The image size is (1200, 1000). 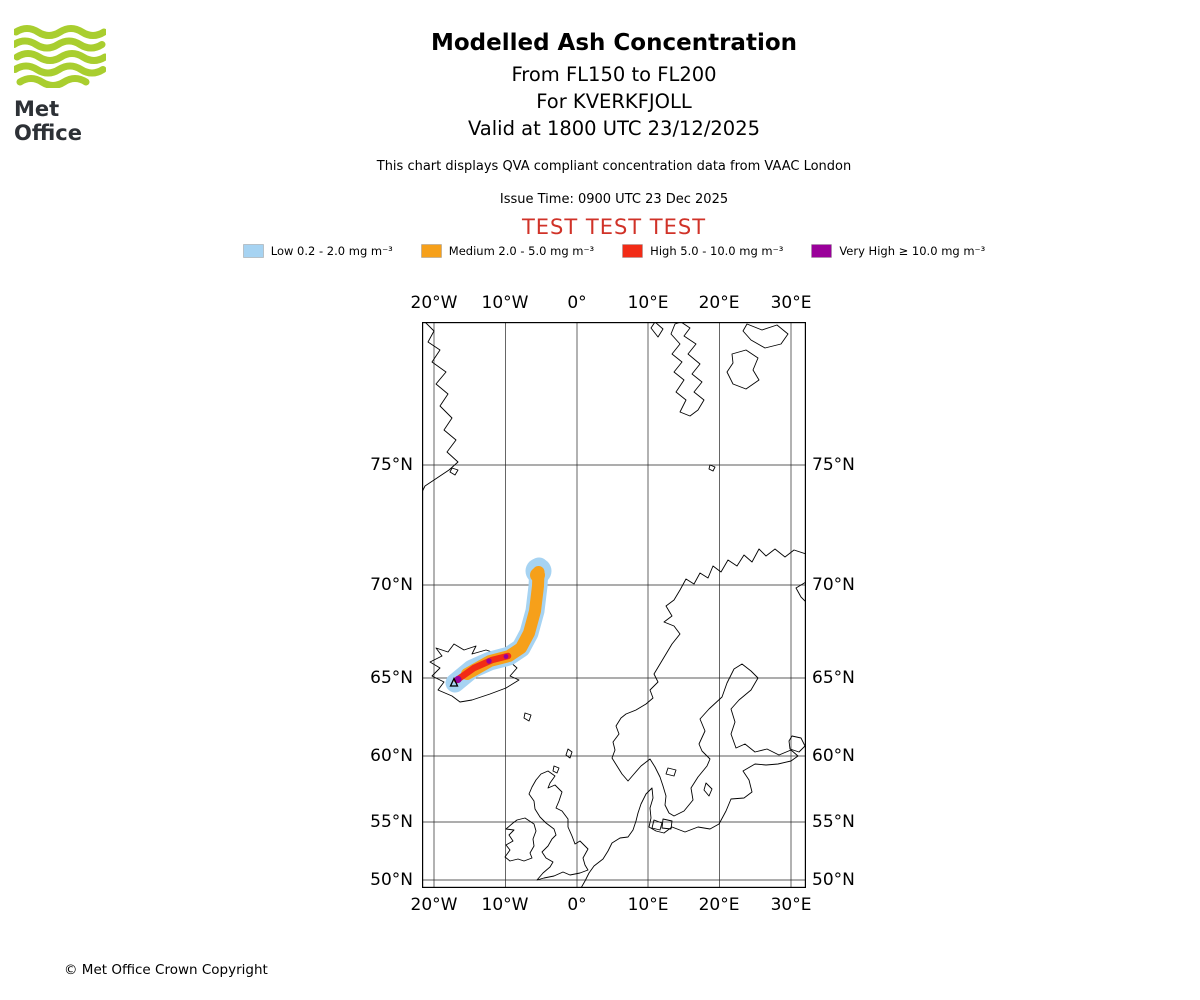 I want to click on lat-label-right-1: 70°N, so click(x=833, y=585).